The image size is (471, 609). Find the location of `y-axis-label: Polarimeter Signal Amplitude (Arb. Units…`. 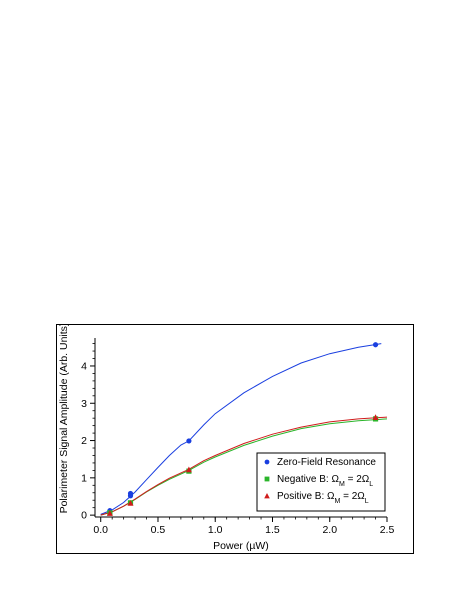

y-axis-label: Polarimeter Signal Amplitude (Arb. Units… is located at coordinates (64, 419).